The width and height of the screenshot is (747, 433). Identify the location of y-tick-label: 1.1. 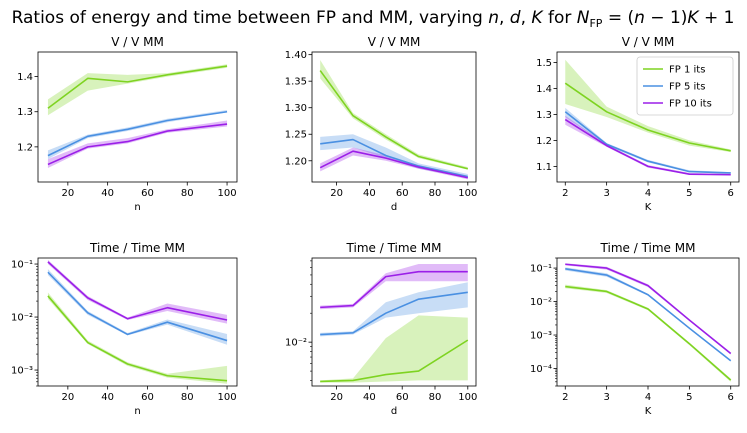
(544, 167).